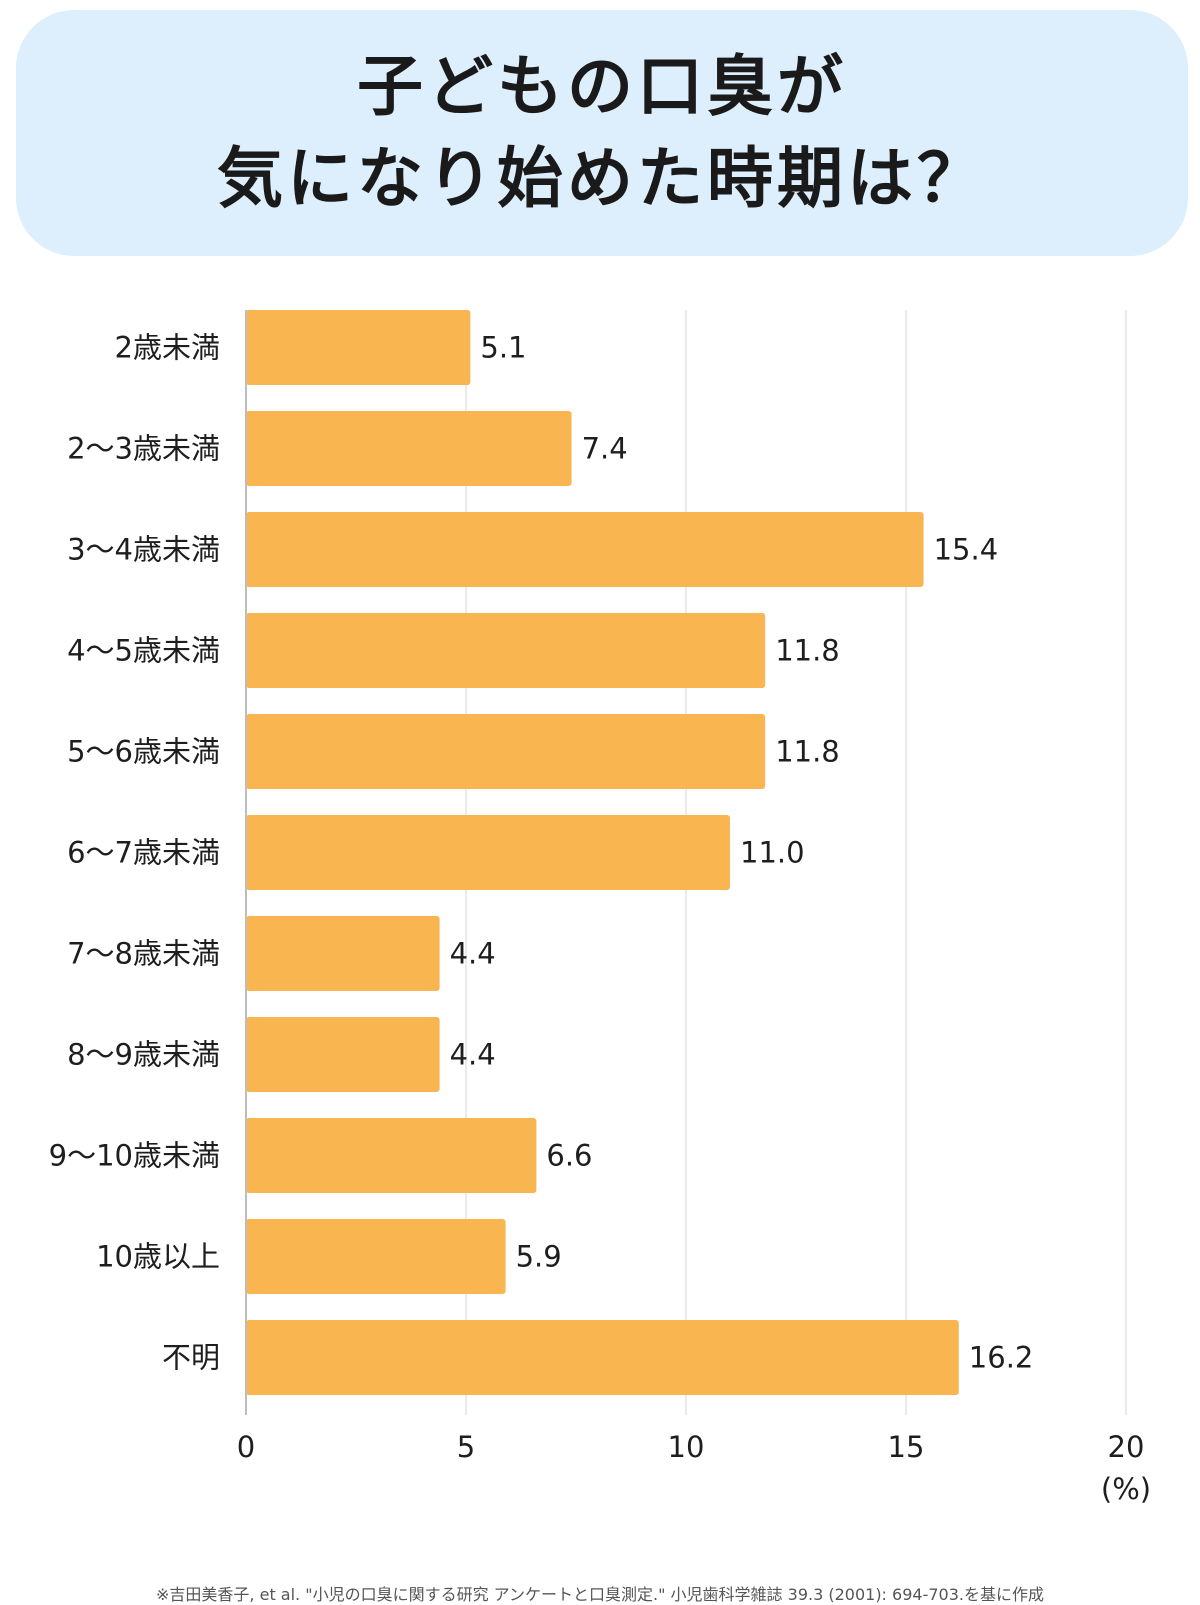 Image resolution: width=1200 pixels, height=1605 pixels. I want to click on x-tick-label-20: 20, so click(1126, 1447).